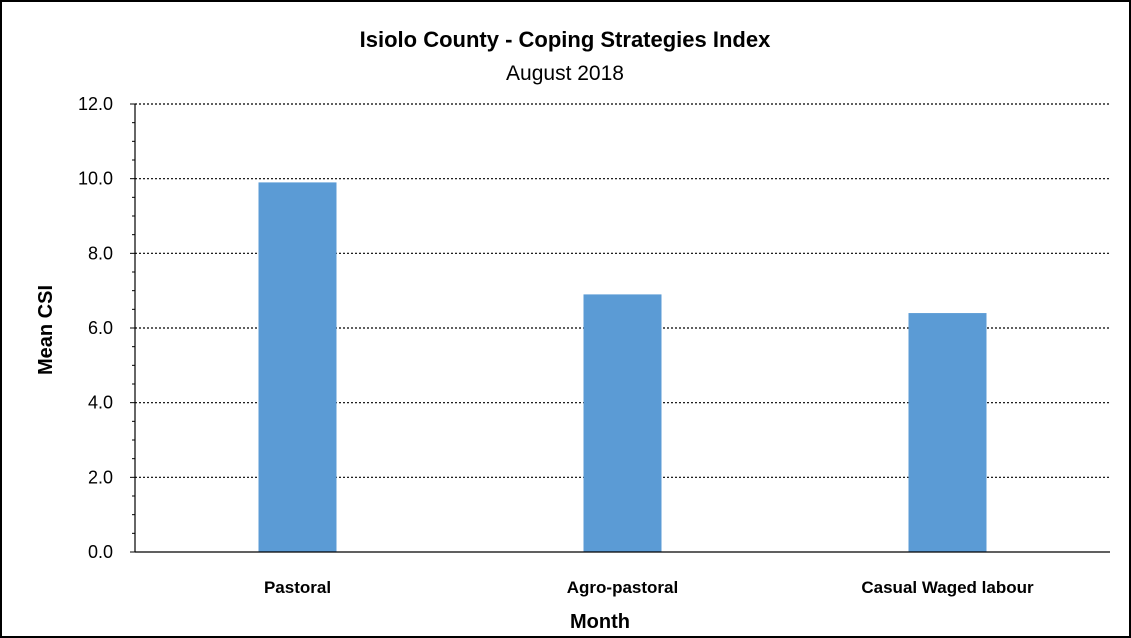 The image size is (1131, 638). I want to click on y-tick-label: 0.0, so click(100, 552).